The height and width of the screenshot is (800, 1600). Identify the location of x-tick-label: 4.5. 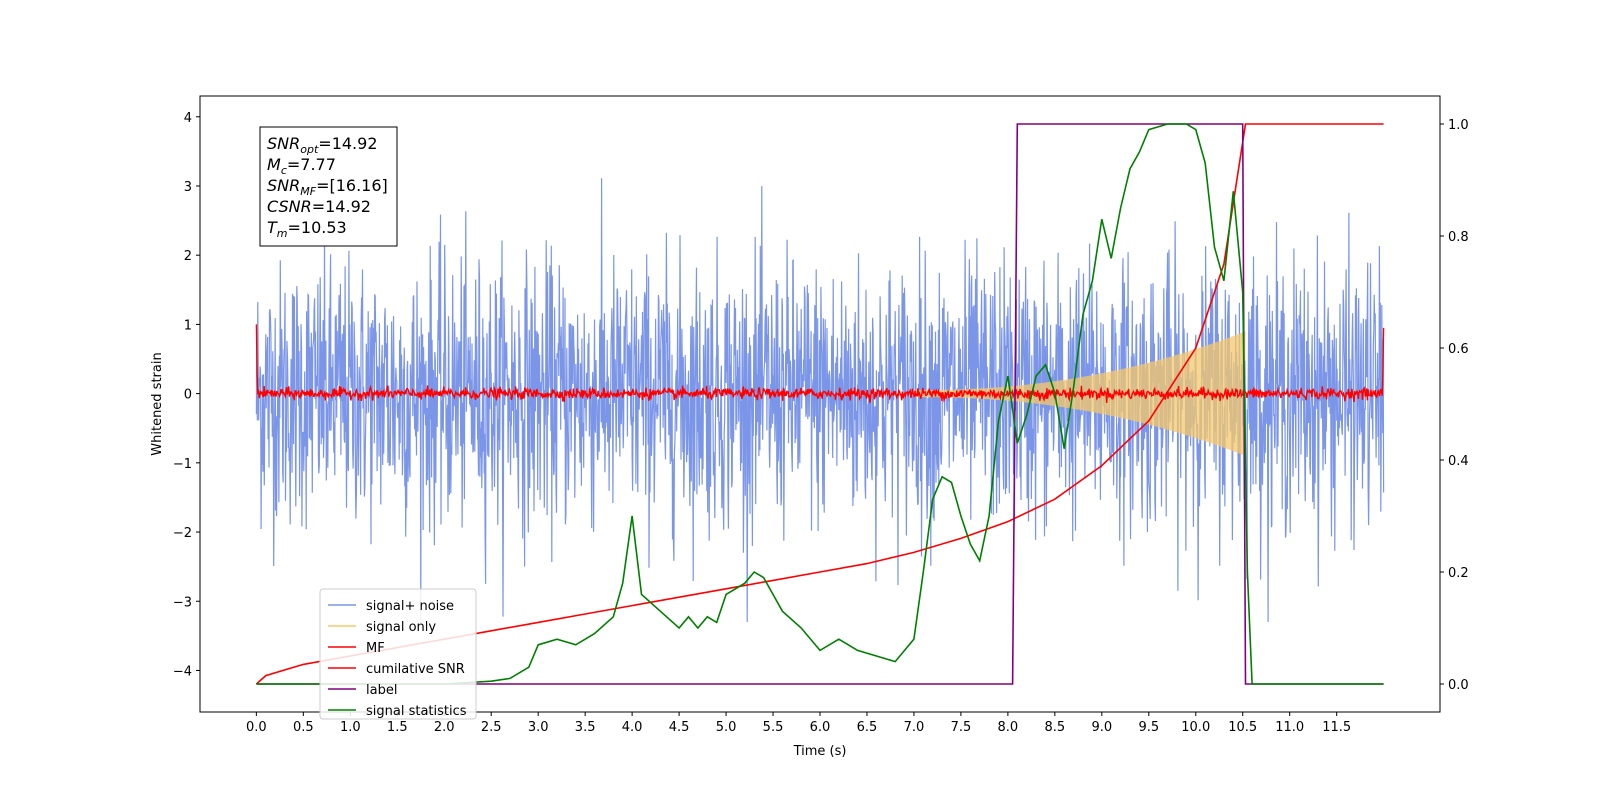
(679, 727).